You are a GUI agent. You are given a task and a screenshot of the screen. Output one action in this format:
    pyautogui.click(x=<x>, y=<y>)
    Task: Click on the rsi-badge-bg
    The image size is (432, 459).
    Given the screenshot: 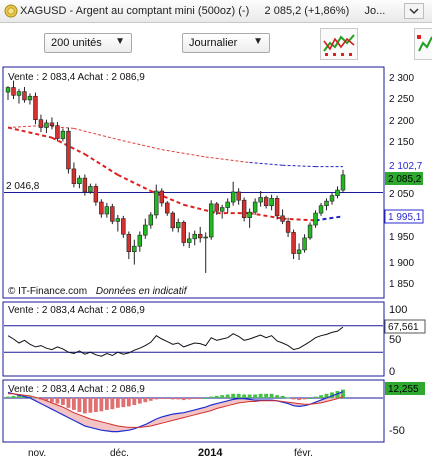 What is the action you would take?
    pyautogui.click(x=405, y=326)
    